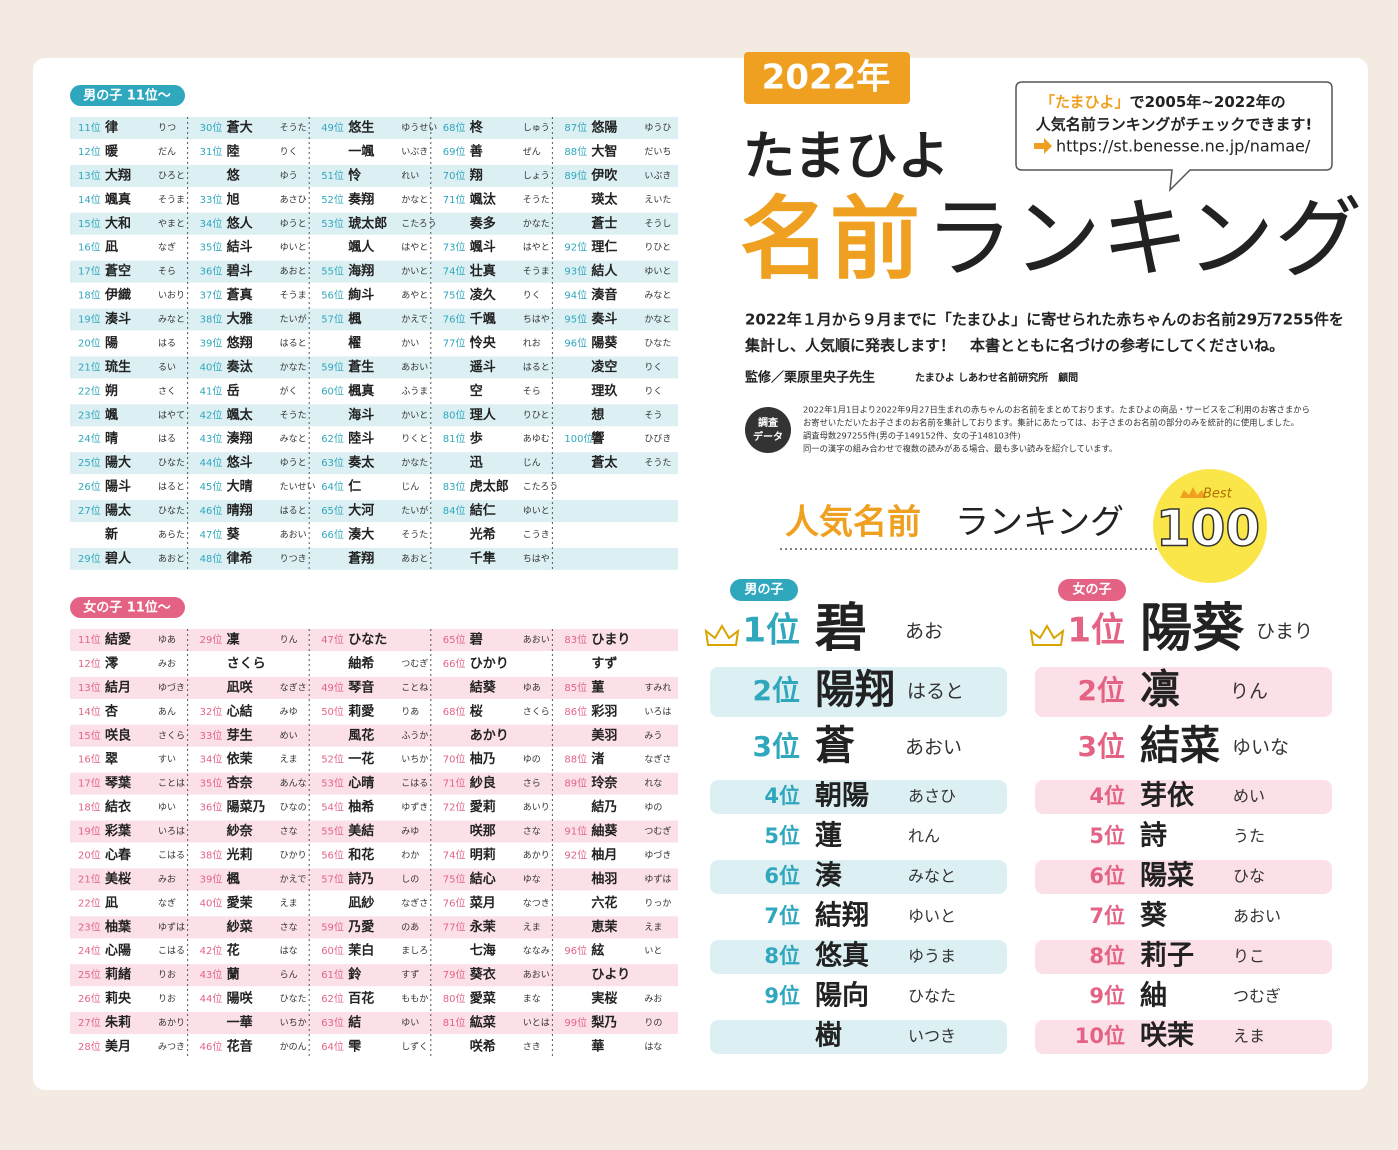  What do you see at coordinates (118, 783) in the screenshot?
I see `name: 琴葉` at bounding box center [118, 783].